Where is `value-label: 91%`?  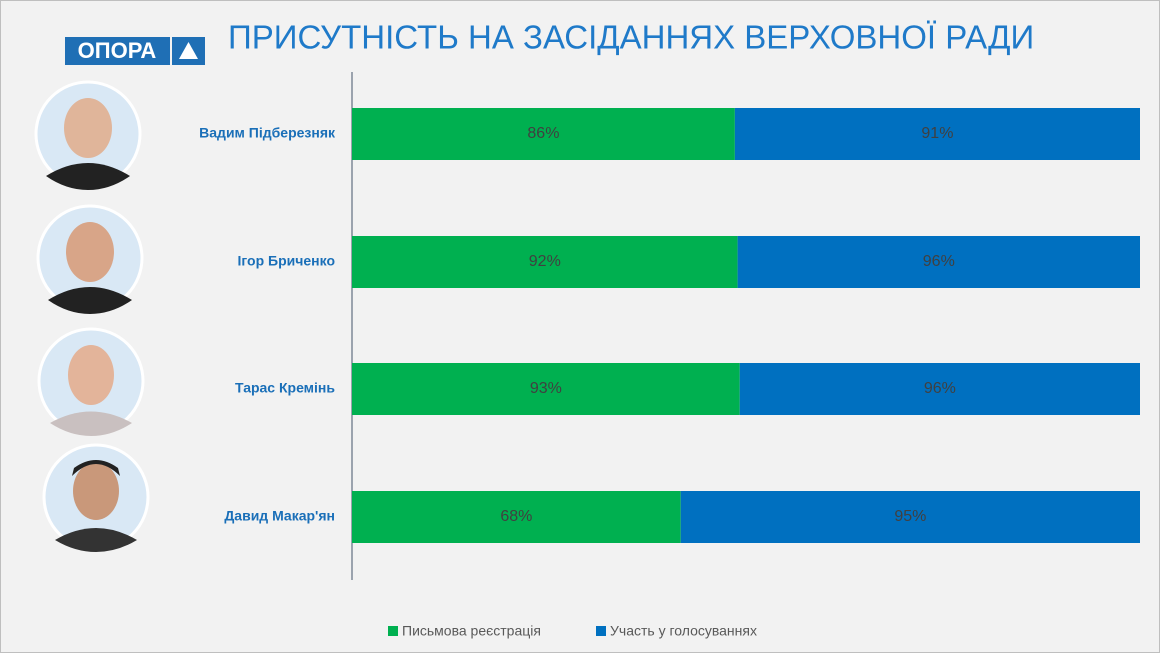
value-label: 91% is located at coordinates (937, 133).